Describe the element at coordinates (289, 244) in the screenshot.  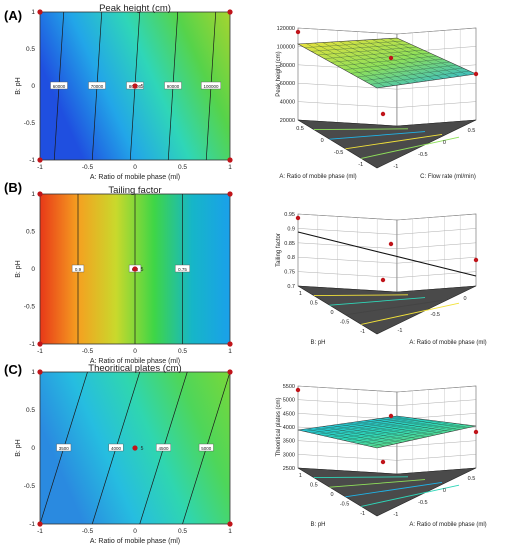
I see `z-tick-label: 0.85` at that location.